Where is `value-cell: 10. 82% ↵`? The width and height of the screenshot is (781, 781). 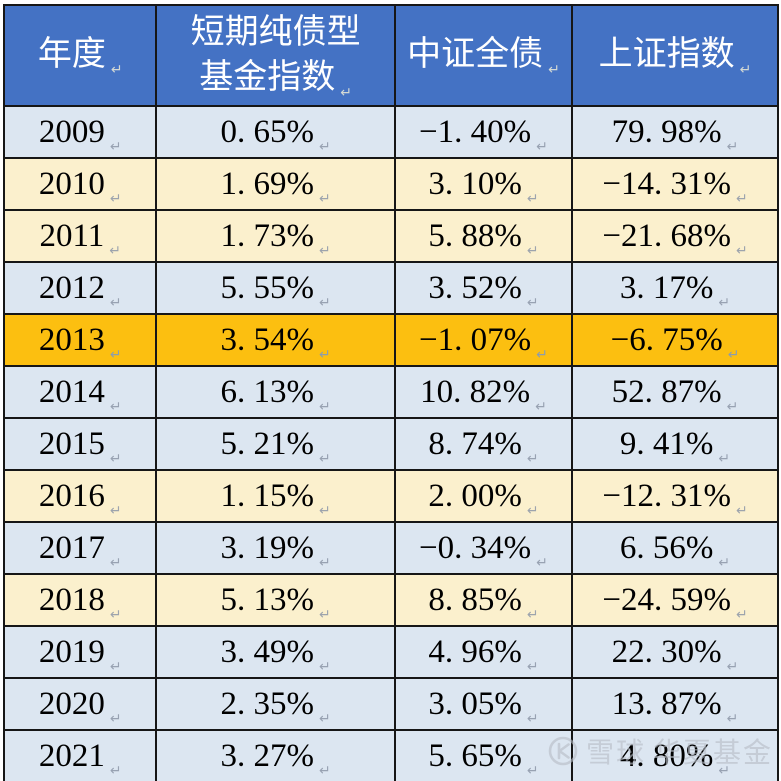
value-cell: 10. 82% ↵ is located at coordinates (483, 392).